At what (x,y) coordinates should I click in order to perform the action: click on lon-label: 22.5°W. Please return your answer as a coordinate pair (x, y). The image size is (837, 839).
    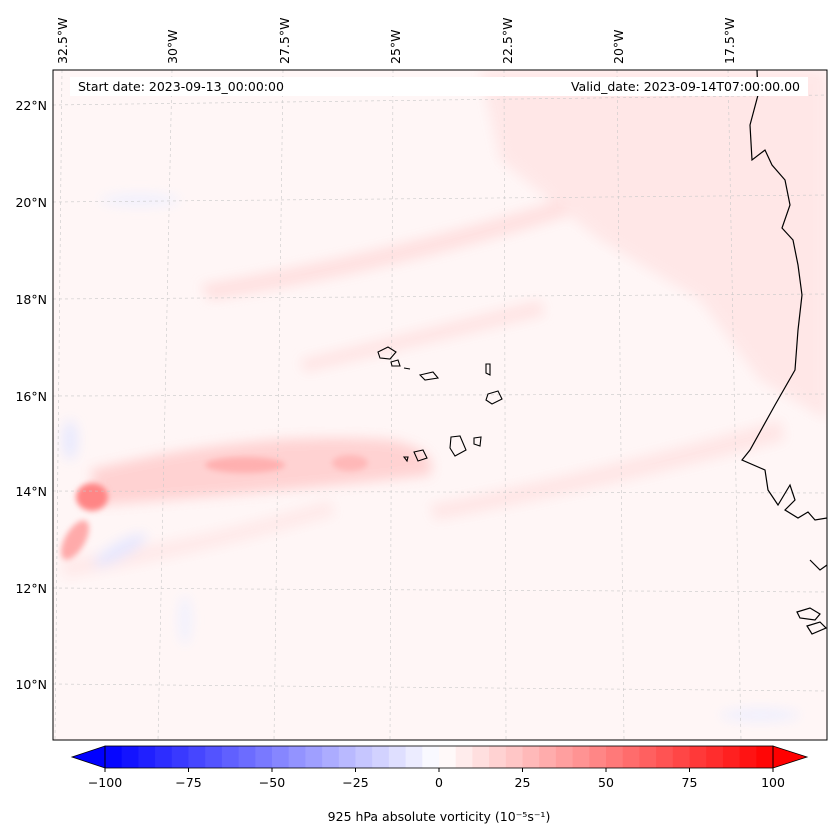
    Looking at the image, I should click on (507, 41).